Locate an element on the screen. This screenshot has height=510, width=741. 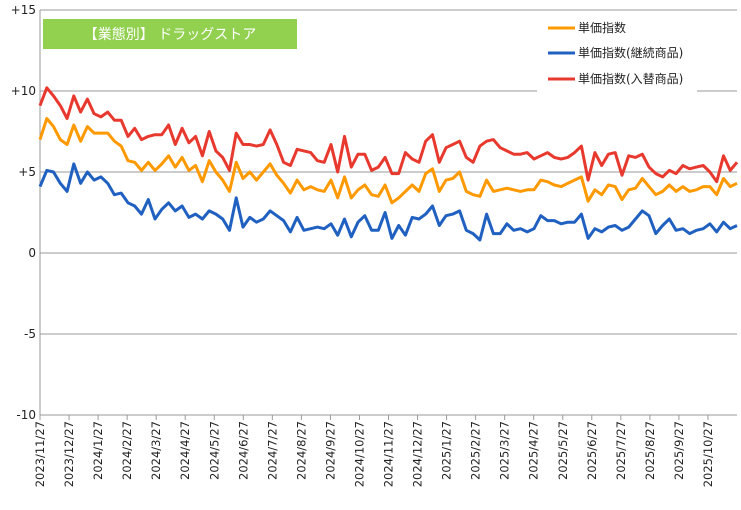
y-tick-label: 0 is located at coordinates (32, 253).